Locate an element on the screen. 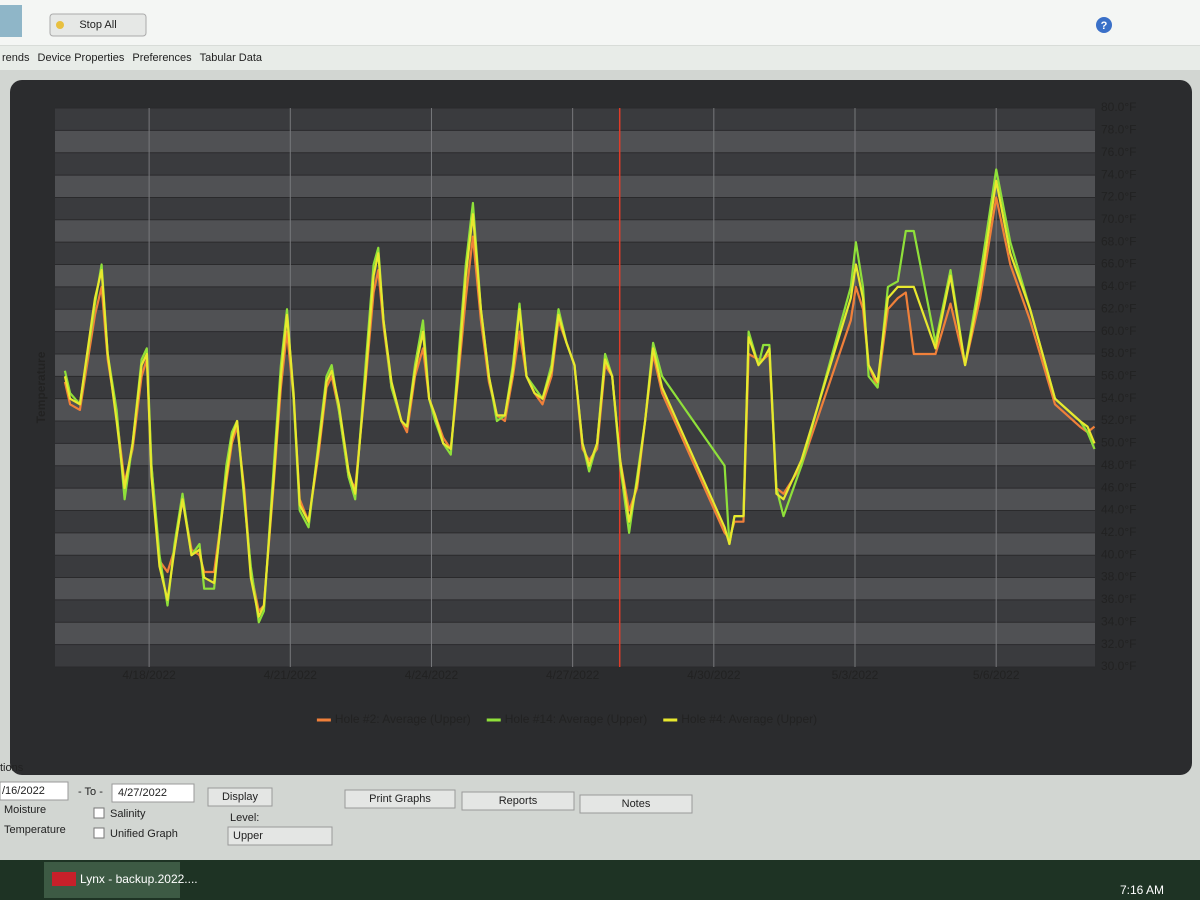 The width and height of the screenshot is (1200, 900). display-label: Display is located at coordinates (240, 797).